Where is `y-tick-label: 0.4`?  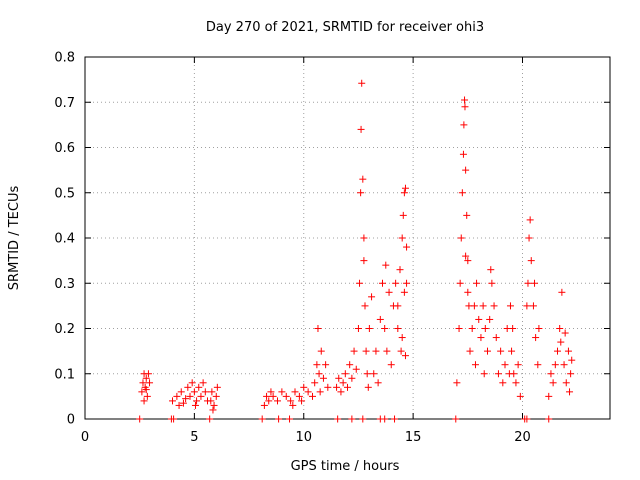 y-tick-label: 0.4 is located at coordinates (64, 239).